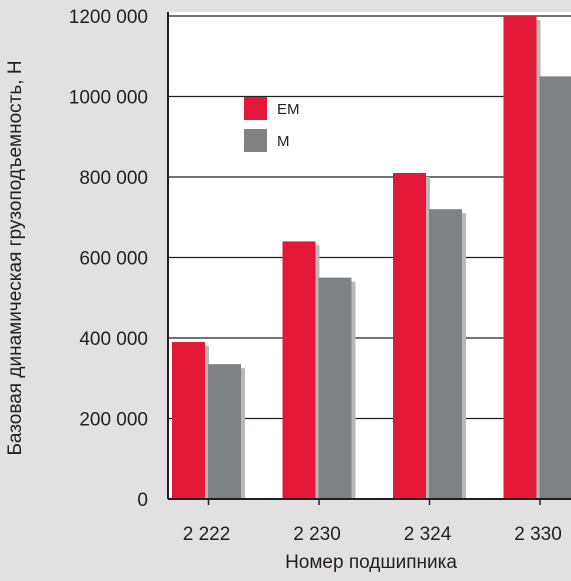 The image size is (571, 581). What do you see at coordinates (428, 534) in the screenshot?
I see `x-tick-label: 2 324` at bounding box center [428, 534].